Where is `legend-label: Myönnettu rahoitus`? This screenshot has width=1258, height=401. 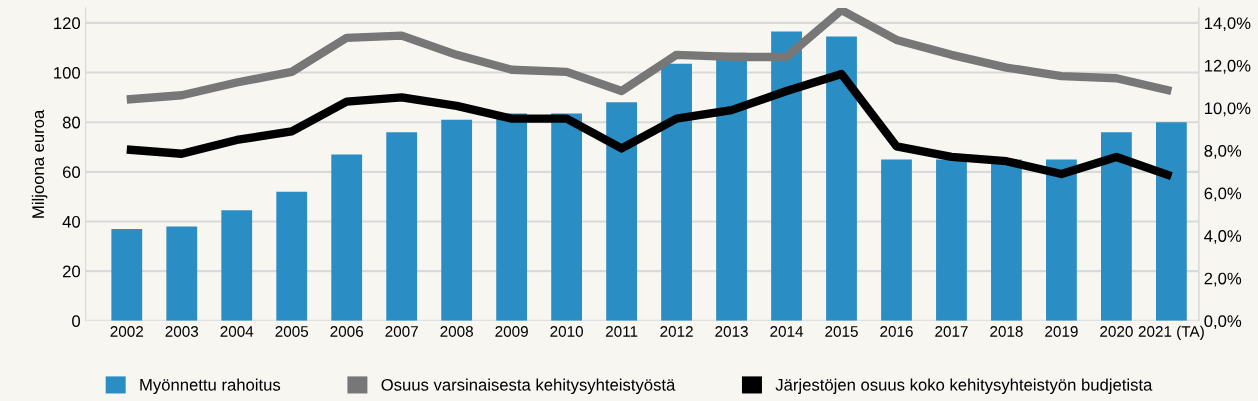 legend-label: Myönnettu rahoitus is located at coordinates (210, 386).